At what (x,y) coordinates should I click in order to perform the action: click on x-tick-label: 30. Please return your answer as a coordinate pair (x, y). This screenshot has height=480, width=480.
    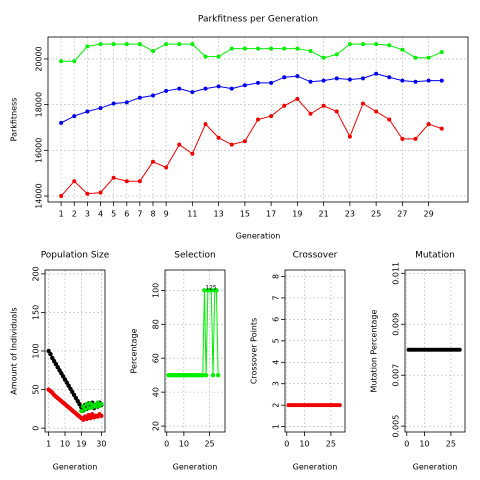
    Looking at the image, I should click on (101, 444).